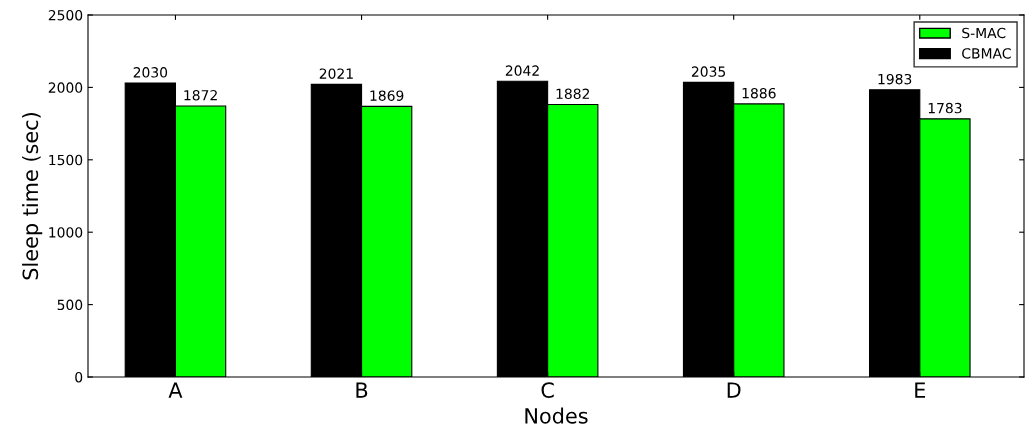 This screenshot has height=444, width=1034. Describe the element at coordinates (547, 390) in the screenshot. I see `x-tick-label: C` at that location.